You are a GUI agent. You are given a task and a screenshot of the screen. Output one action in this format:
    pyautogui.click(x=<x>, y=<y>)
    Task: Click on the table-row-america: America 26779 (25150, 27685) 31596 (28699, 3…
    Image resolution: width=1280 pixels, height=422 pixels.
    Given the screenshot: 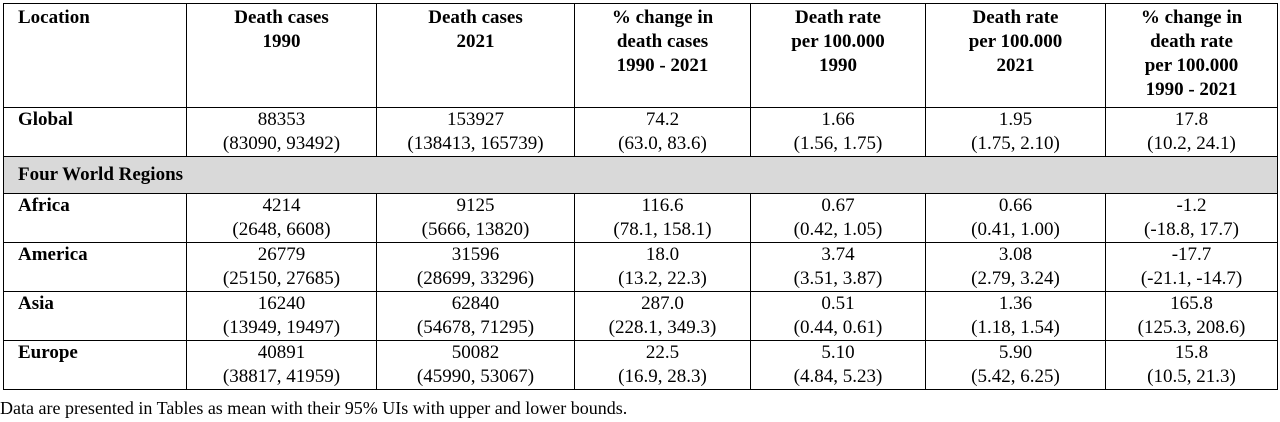 What is the action you would take?
    pyautogui.click(x=640, y=267)
    